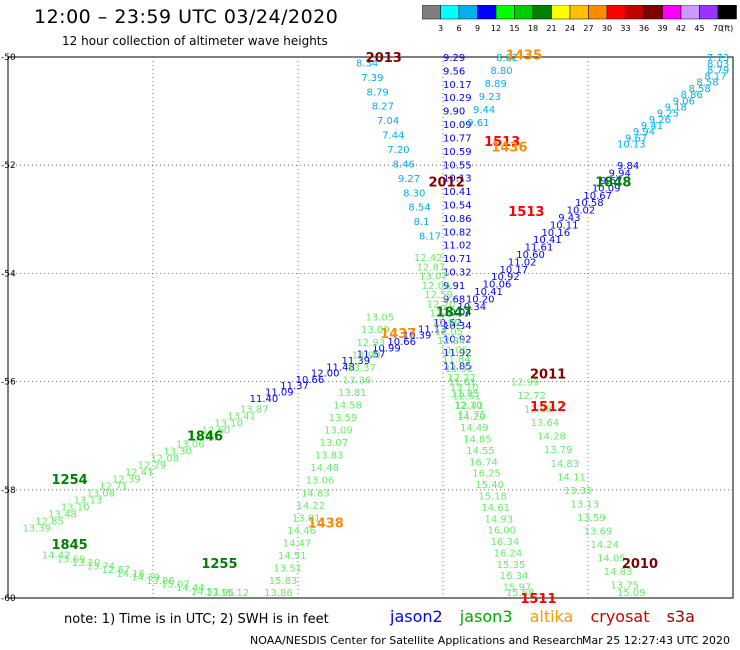 The height and width of the screenshot is (650, 740). I want to click on swh-reading: 14.39, so click(145, 577).